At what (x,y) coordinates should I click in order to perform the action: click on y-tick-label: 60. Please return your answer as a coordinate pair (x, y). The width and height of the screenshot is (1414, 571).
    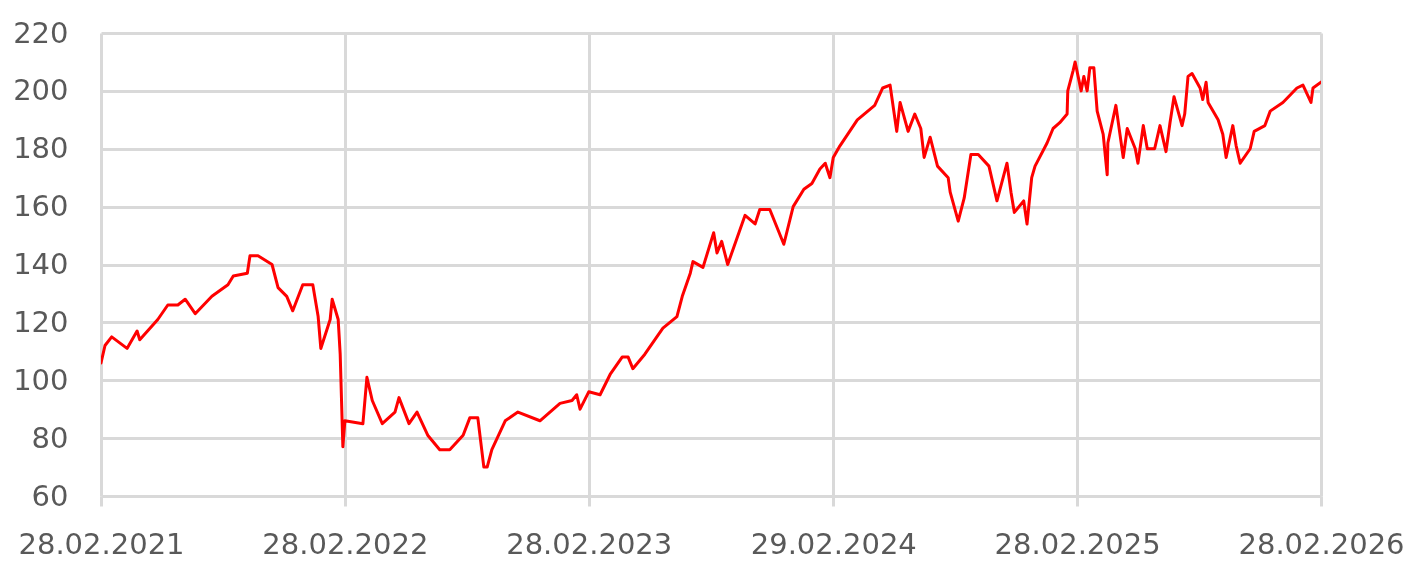
    Looking at the image, I should click on (50, 495).